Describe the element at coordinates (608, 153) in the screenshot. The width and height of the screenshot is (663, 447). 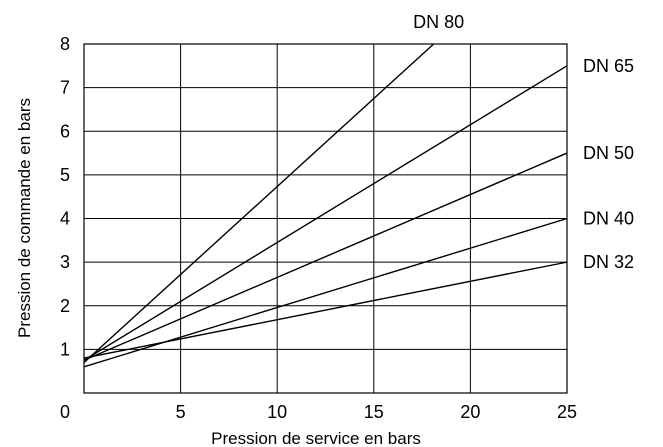
I see `series-label: DN 50` at that location.